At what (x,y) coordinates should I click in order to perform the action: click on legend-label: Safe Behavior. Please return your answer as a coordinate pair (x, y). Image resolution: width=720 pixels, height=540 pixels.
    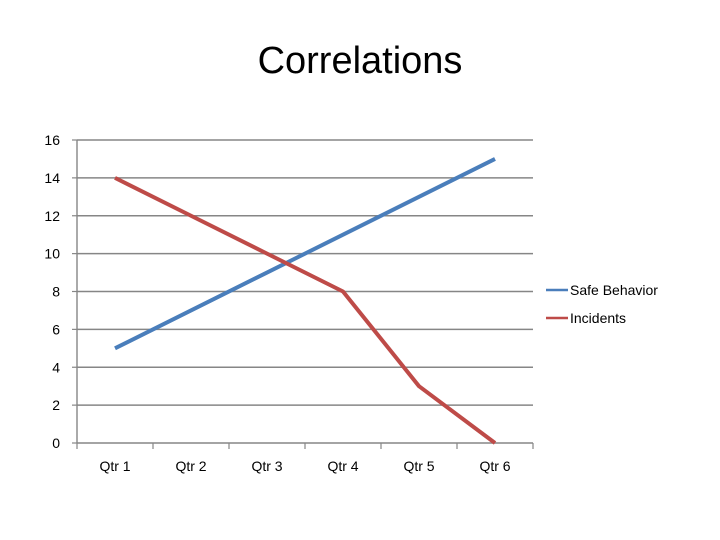
    Looking at the image, I should click on (614, 290).